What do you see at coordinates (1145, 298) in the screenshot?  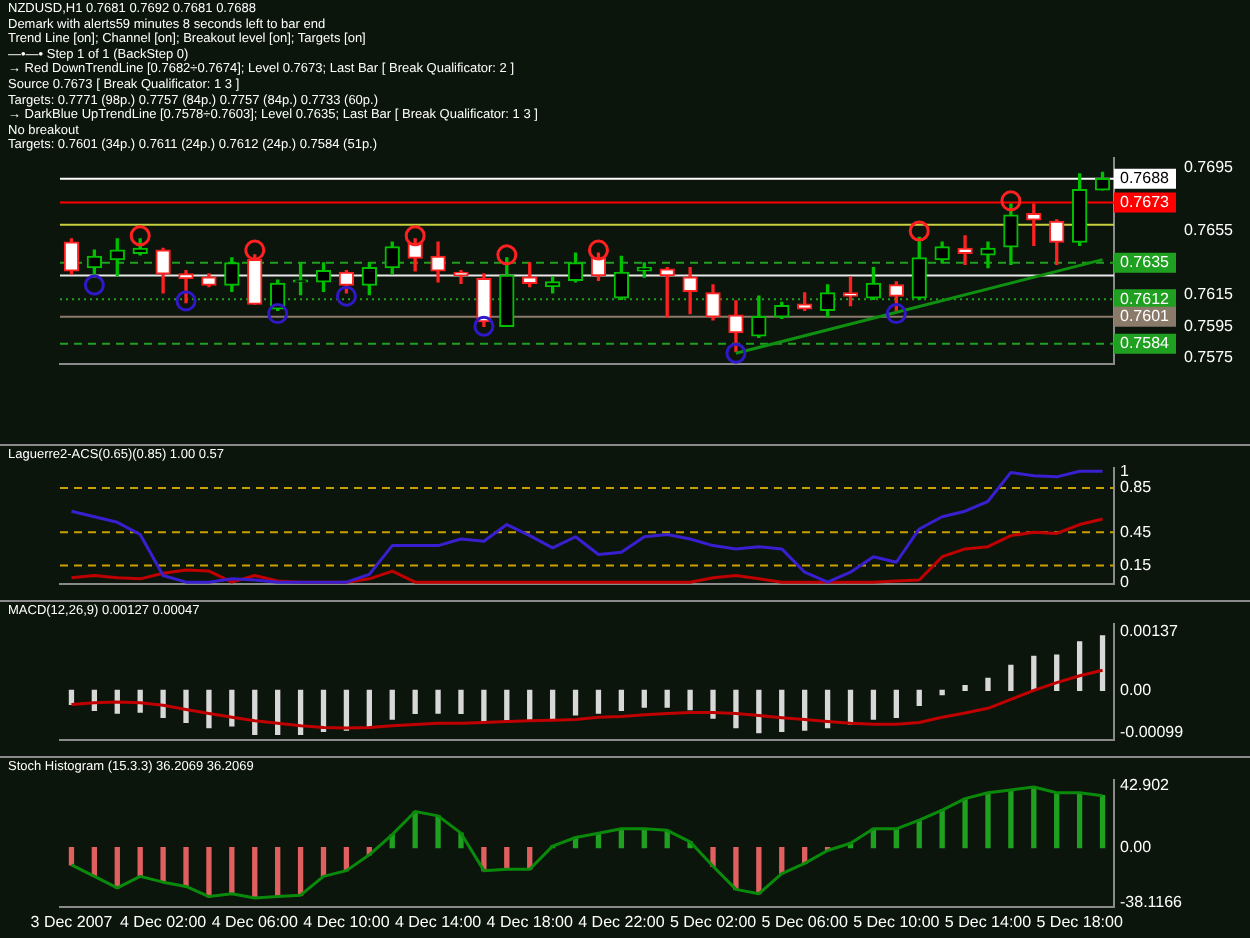 I see `ref-line-label: 0.7612` at bounding box center [1145, 298].